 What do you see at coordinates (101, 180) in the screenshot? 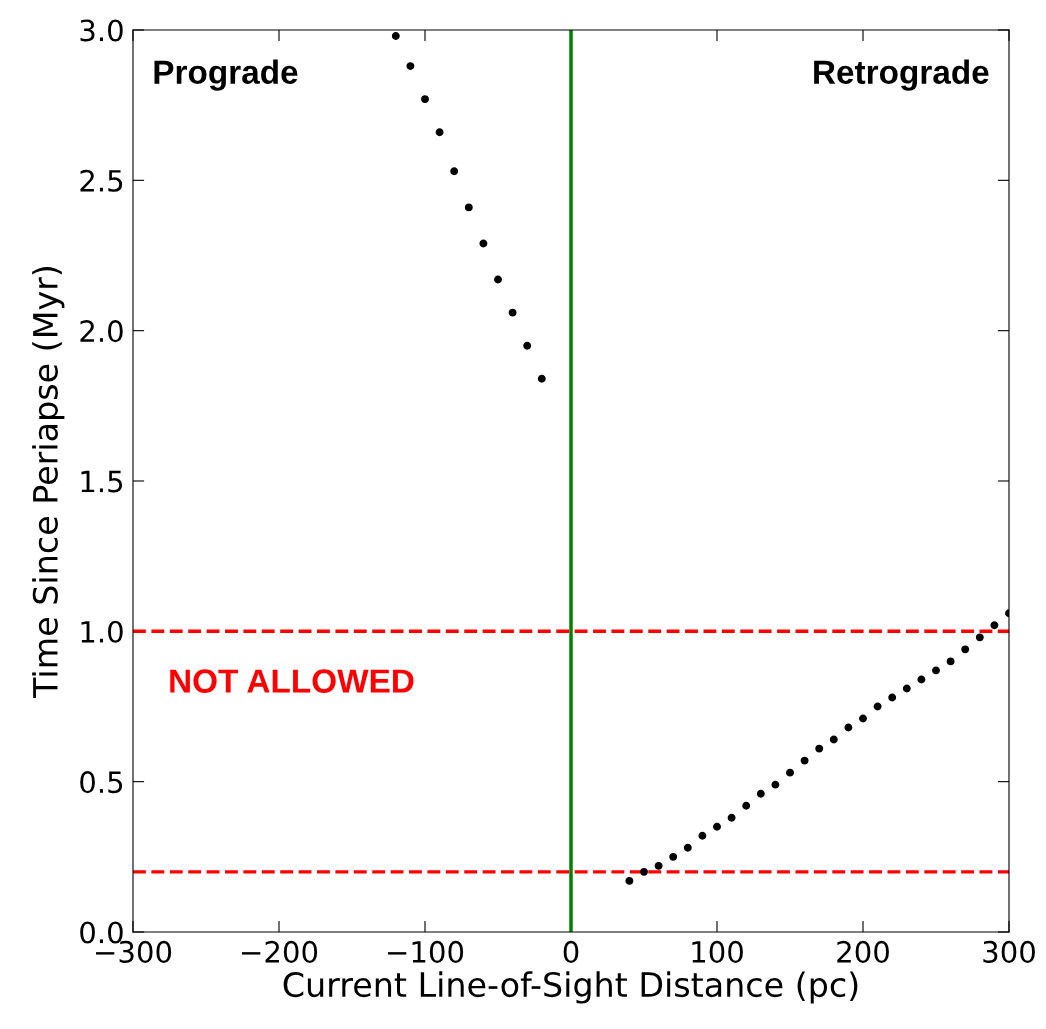
I see `y-tick-label: 2.5` at bounding box center [101, 180].